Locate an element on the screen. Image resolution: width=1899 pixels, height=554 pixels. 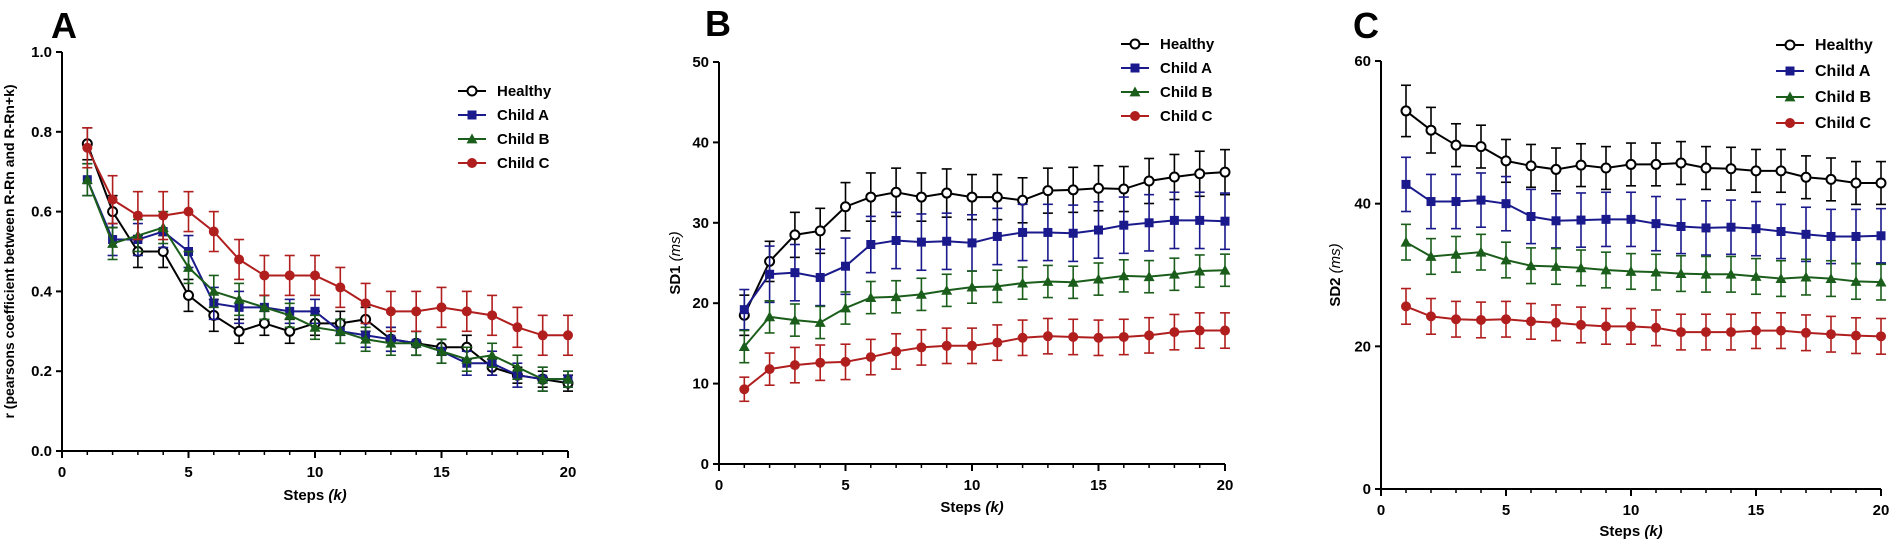
series-child-b is located at coordinates (327, 277).